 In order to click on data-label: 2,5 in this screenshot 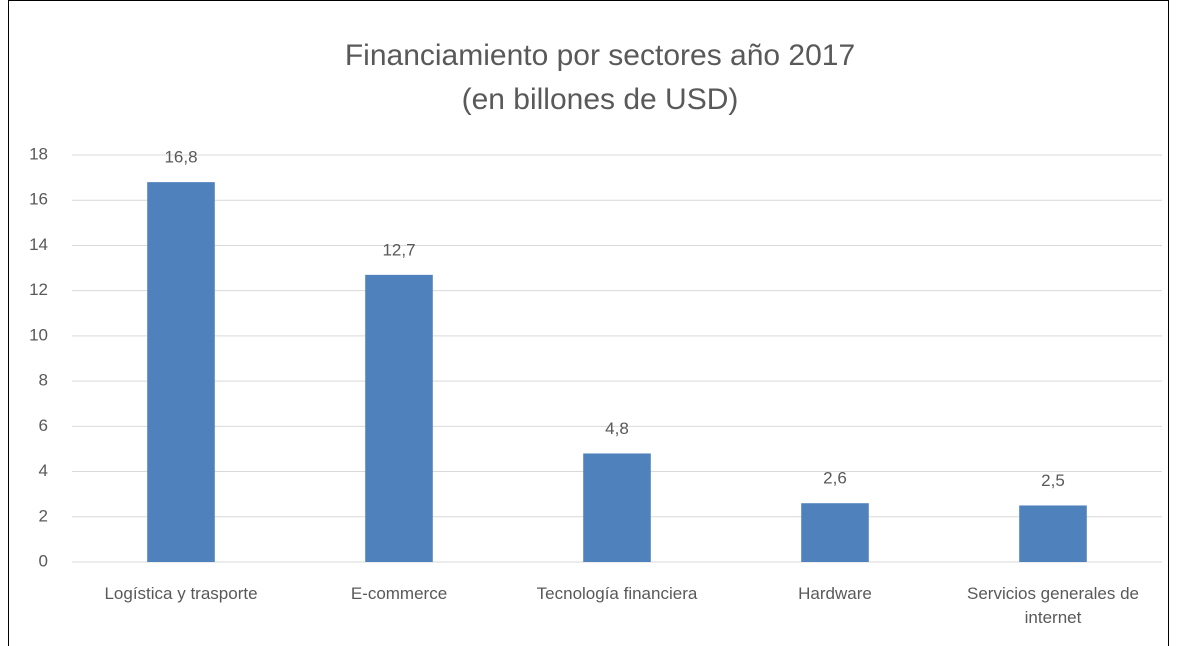, I will do `click(1053, 480)`.